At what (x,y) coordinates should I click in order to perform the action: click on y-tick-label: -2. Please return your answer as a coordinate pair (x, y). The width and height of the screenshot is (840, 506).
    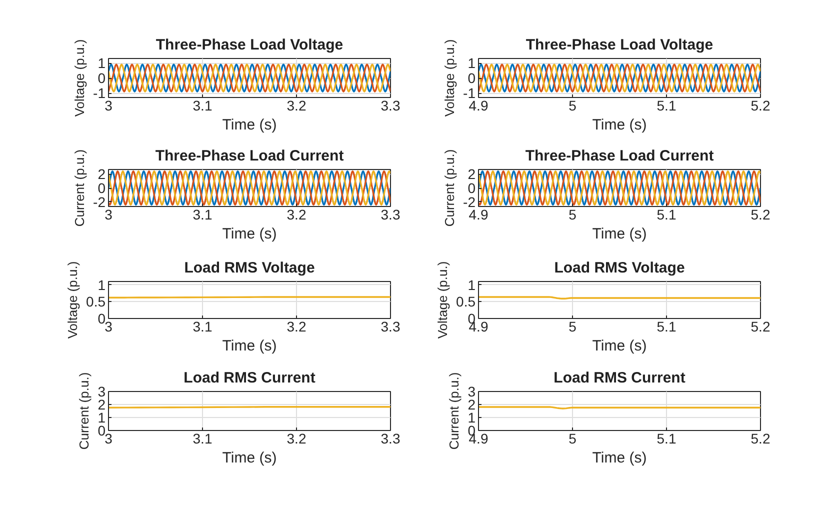
    Looking at the image, I should click on (99, 202).